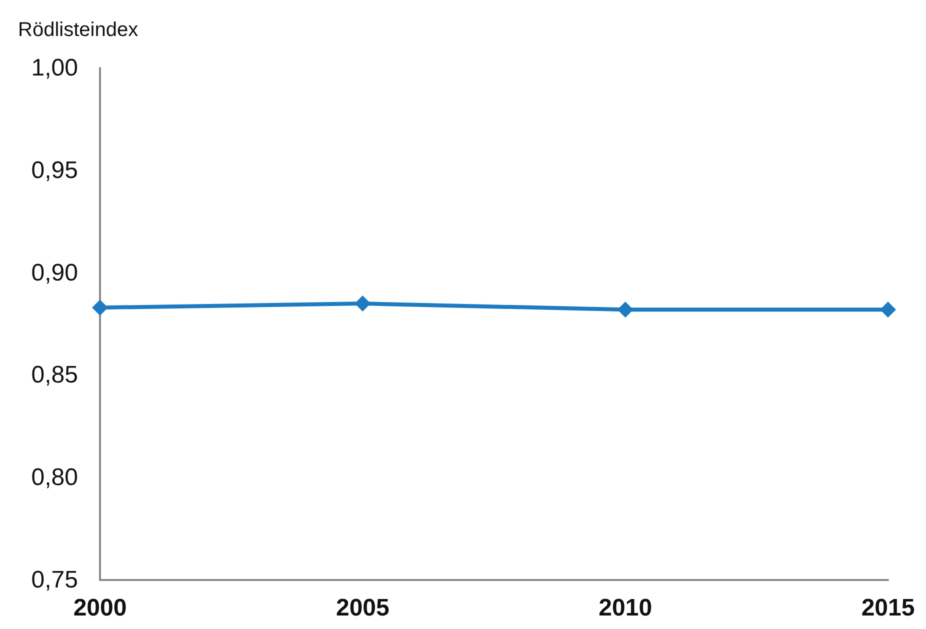  What do you see at coordinates (54, 68) in the screenshot?
I see `y-tick-label: 1,00` at bounding box center [54, 68].